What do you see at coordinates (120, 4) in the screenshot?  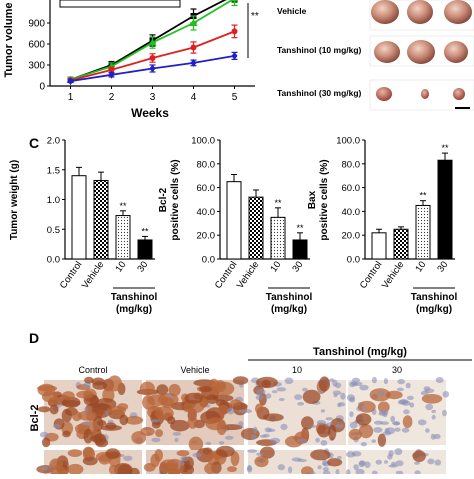 I see `legend-box` at bounding box center [120, 4].